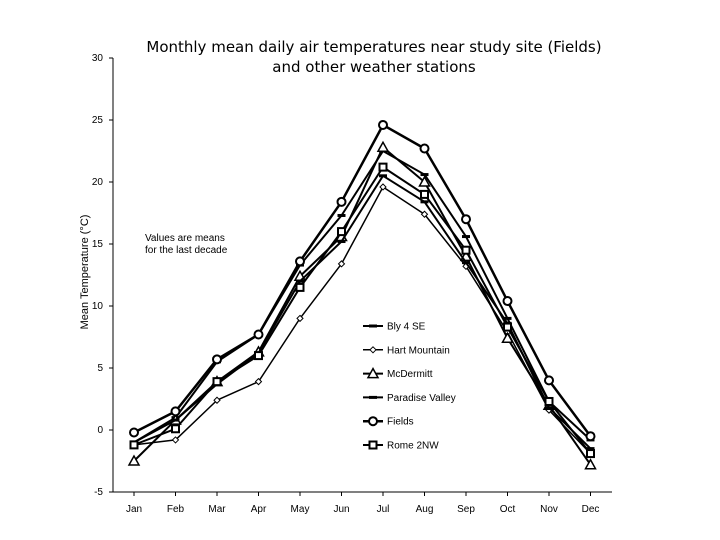  What do you see at coordinates (258, 356) in the screenshot?
I see `data-point-rome-2nw-apr` at bounding box center [258, 356].